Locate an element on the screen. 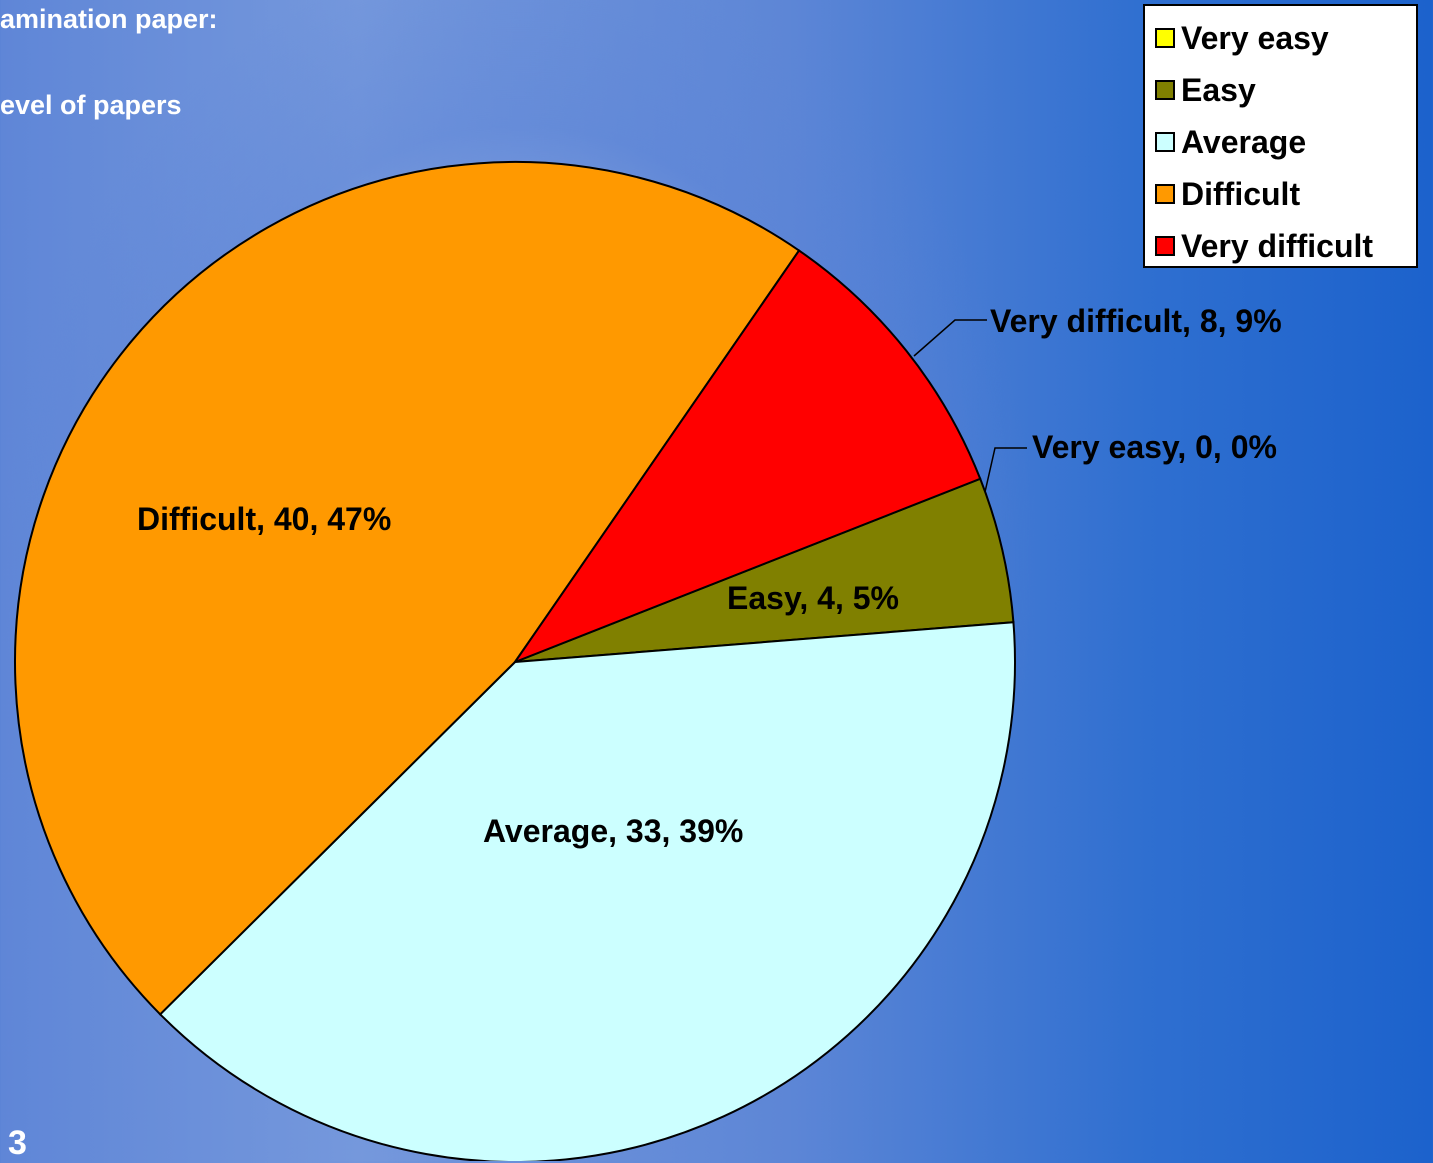 This screenshot has height=1163, width=1433. legend-label-very-easy: Very easy is located at coordinates (1255, 37).